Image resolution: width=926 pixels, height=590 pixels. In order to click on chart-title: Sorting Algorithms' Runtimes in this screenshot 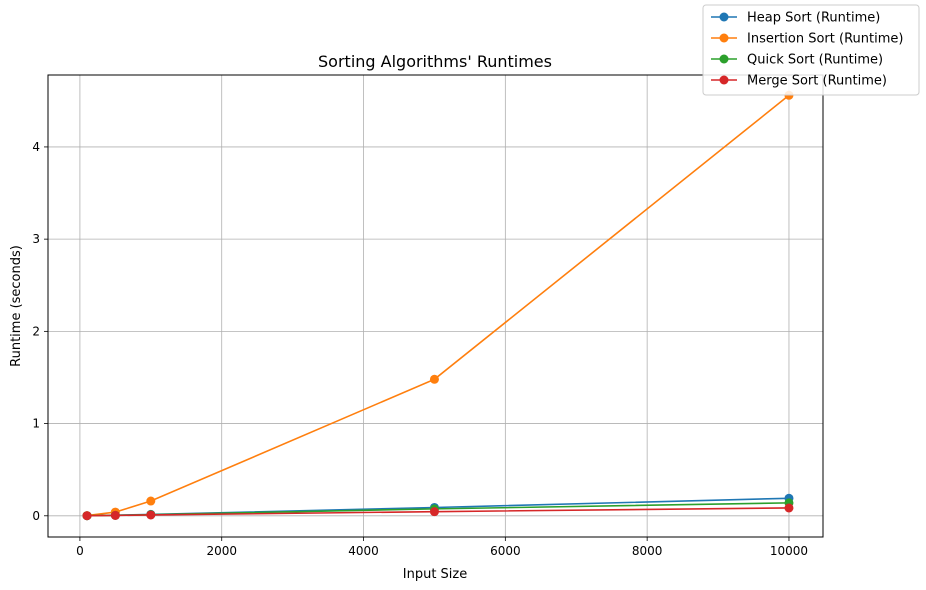, I will do `click(435, 61)`.